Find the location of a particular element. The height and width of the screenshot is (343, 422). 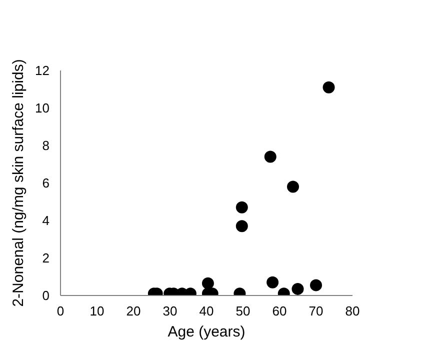

y-tick-label: 10 is located at coordinates (42, 108).